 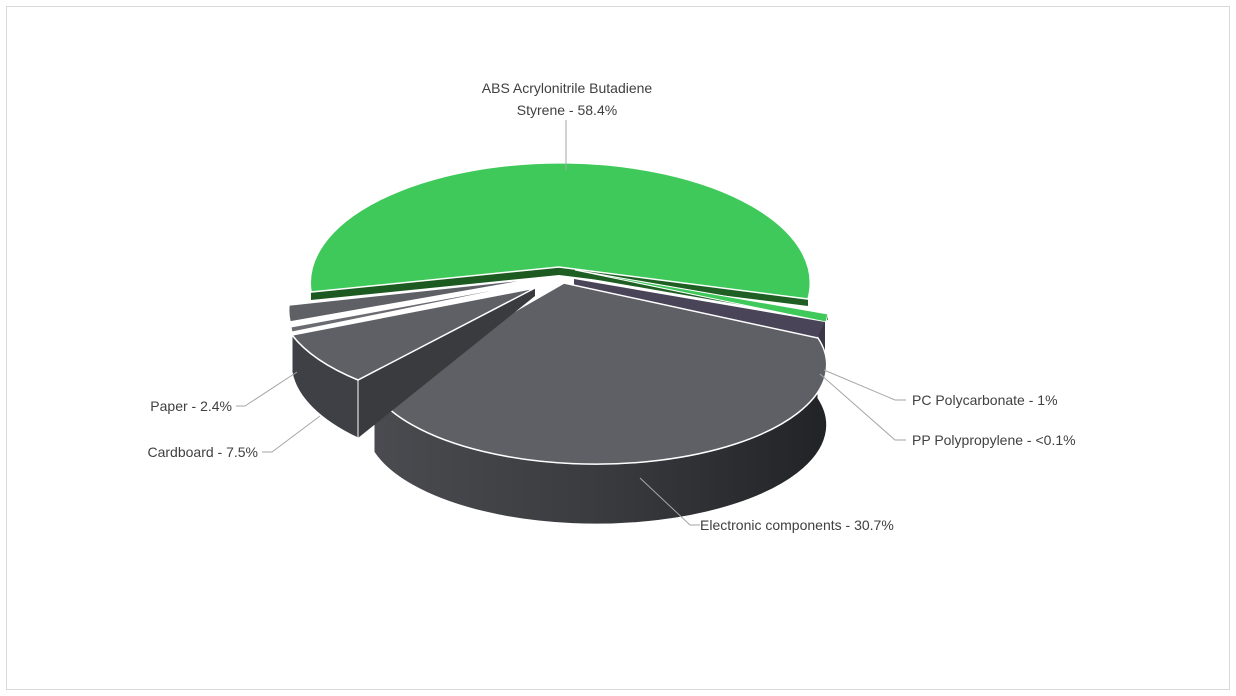 I want to click on leader-pc, so click(x=864, y=385).